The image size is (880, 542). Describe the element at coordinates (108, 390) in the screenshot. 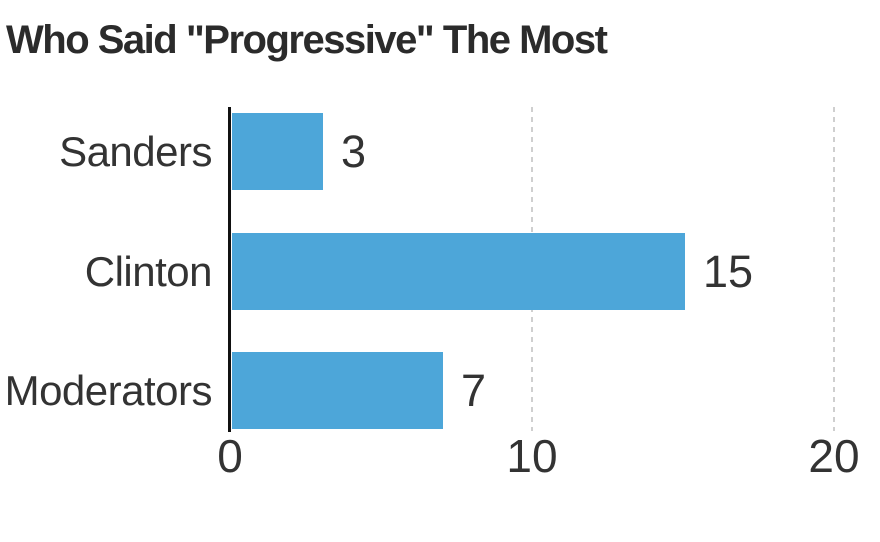

I see `category-label: Moderators` at that location.